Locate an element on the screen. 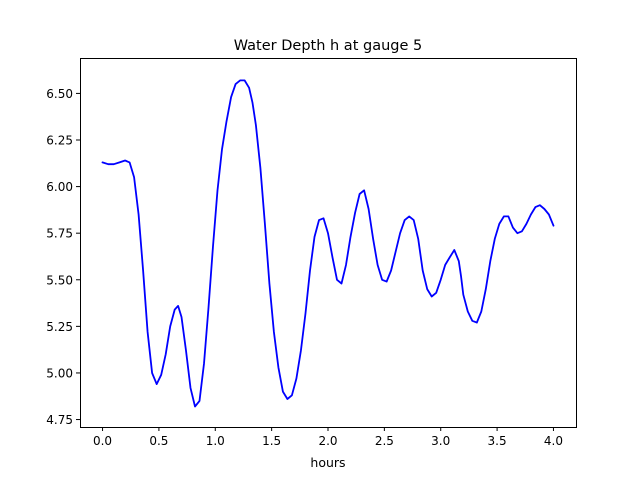 This screenshot has width=640, height=480. y-tick-label: 6.25 is located at coordinates (59, 141).